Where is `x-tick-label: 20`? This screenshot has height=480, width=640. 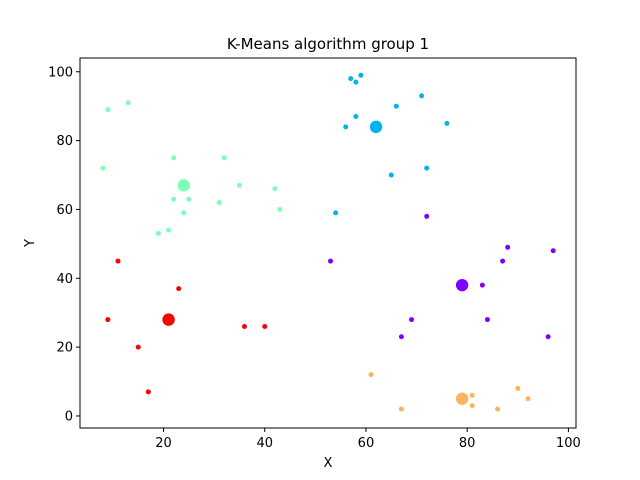 x-tick-label: 20 is located at coordinates (163, 443).